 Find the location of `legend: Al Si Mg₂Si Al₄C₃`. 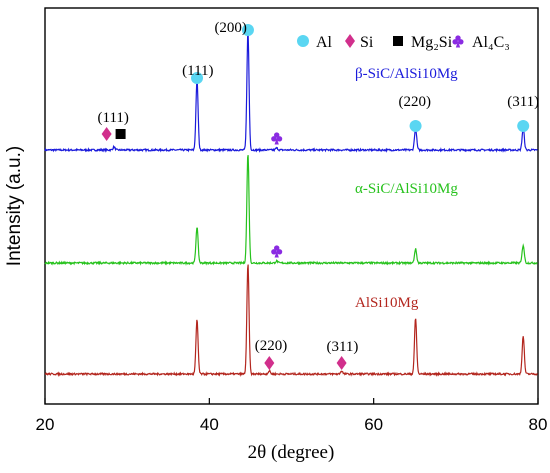

legend: Al Si Mg₂Si Al₄C₃ is located at coordinates (403, 42).